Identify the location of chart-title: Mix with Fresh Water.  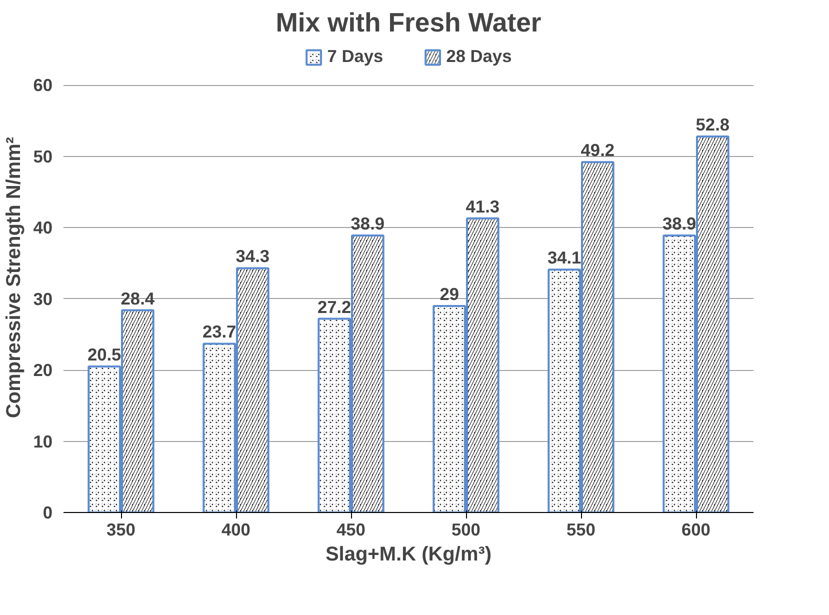
(409, 23).